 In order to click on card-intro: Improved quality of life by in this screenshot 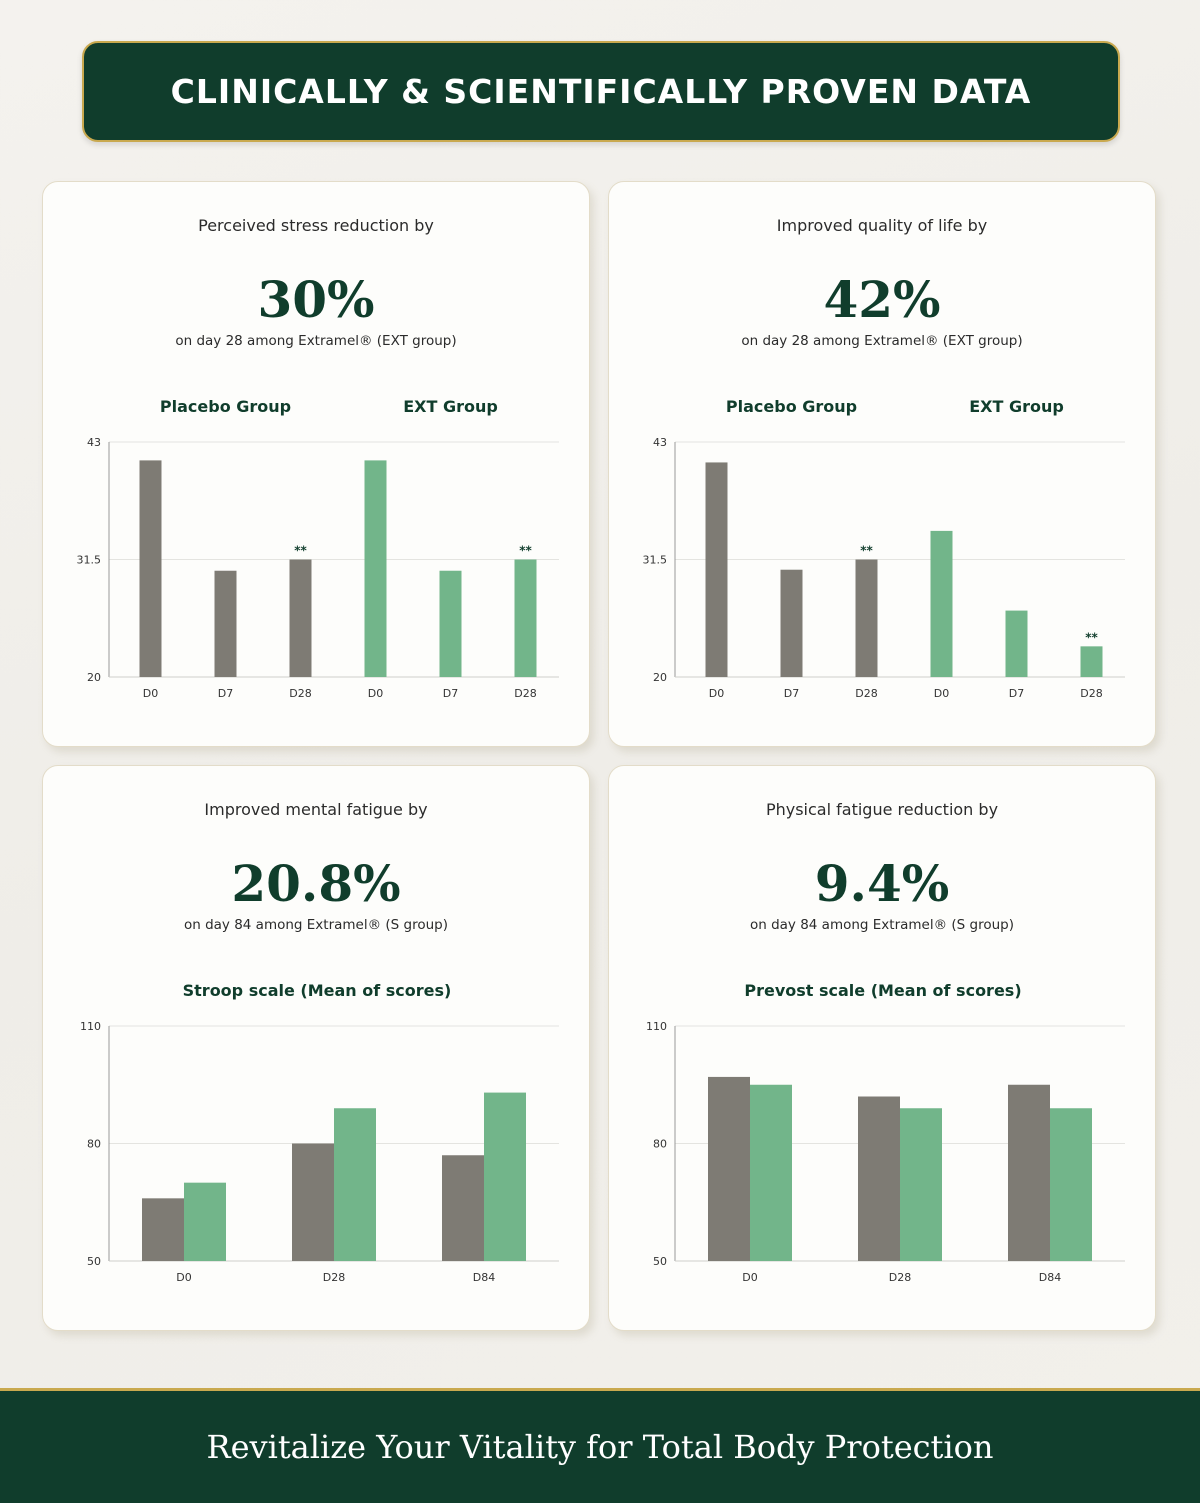, I will do `click(882, 225)`.